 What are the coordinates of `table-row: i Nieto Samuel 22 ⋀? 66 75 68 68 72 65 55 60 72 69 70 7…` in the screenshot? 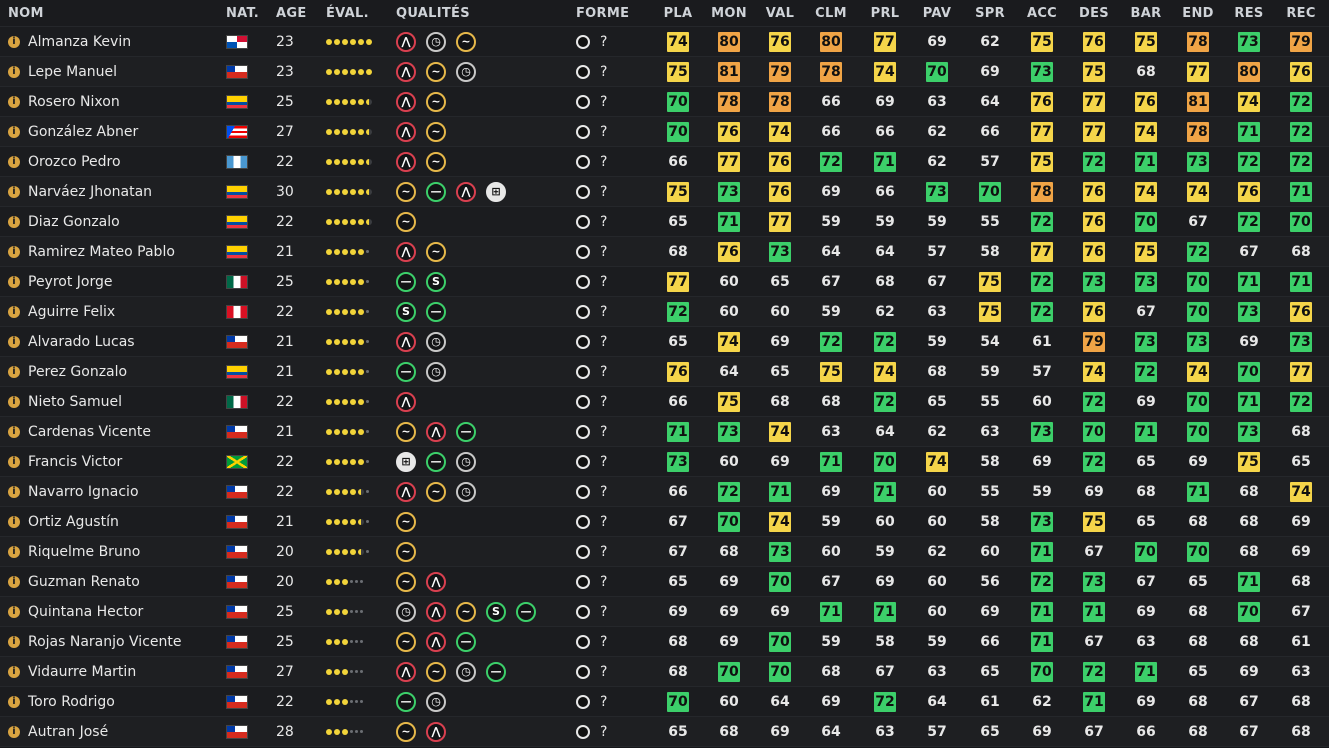 It's located at (664, 402).